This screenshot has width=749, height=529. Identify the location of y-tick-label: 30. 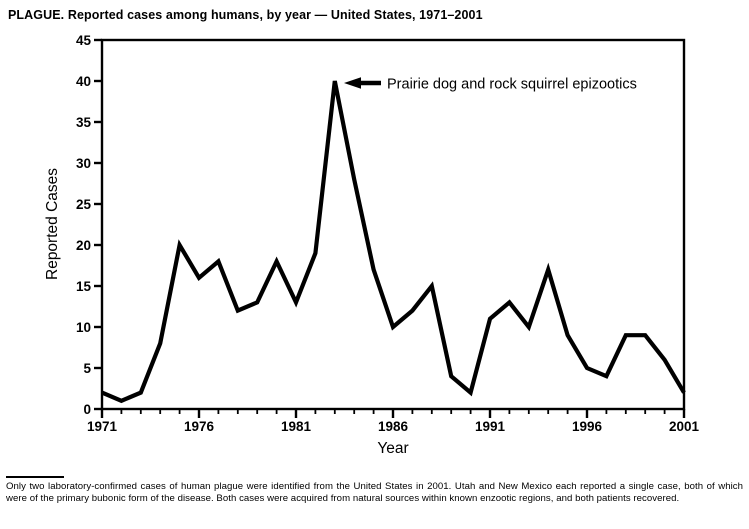
(83, 163).